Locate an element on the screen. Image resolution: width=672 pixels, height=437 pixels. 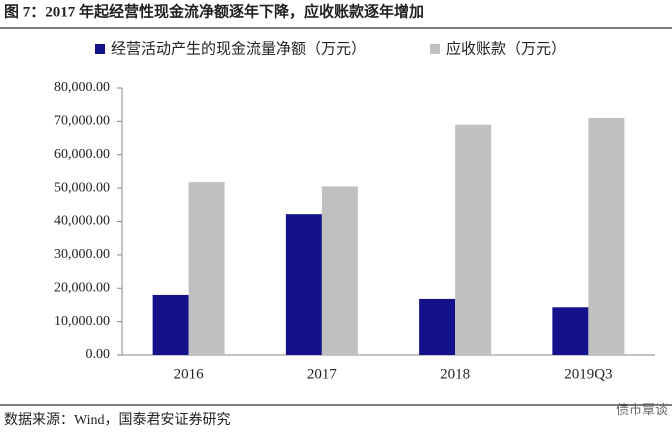
x-tick-label: 2019Q3 is located at coordinates (588, 374).